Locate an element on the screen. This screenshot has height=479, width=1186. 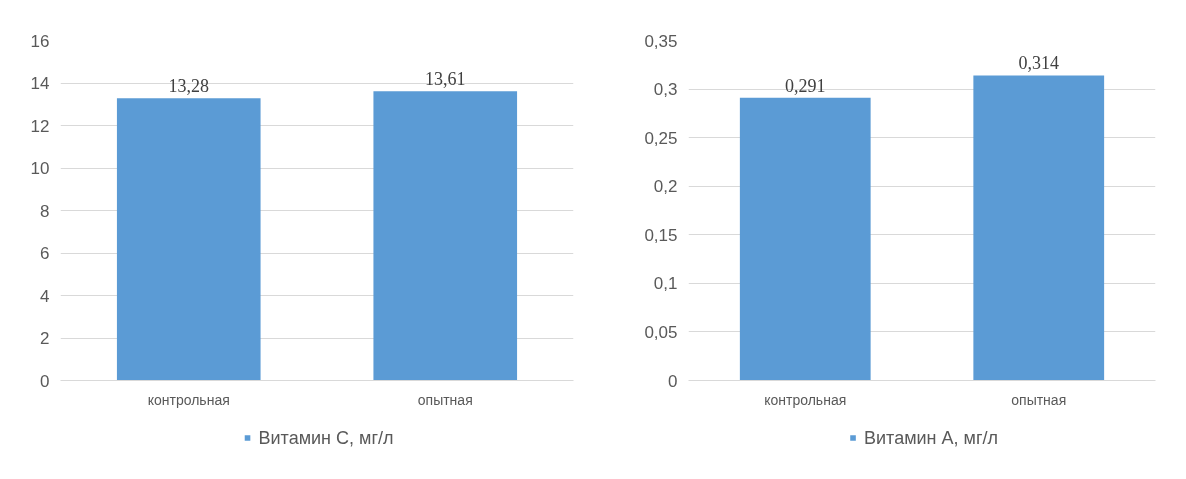
y-tick-label: 12 is located at coordinates (40, 126).